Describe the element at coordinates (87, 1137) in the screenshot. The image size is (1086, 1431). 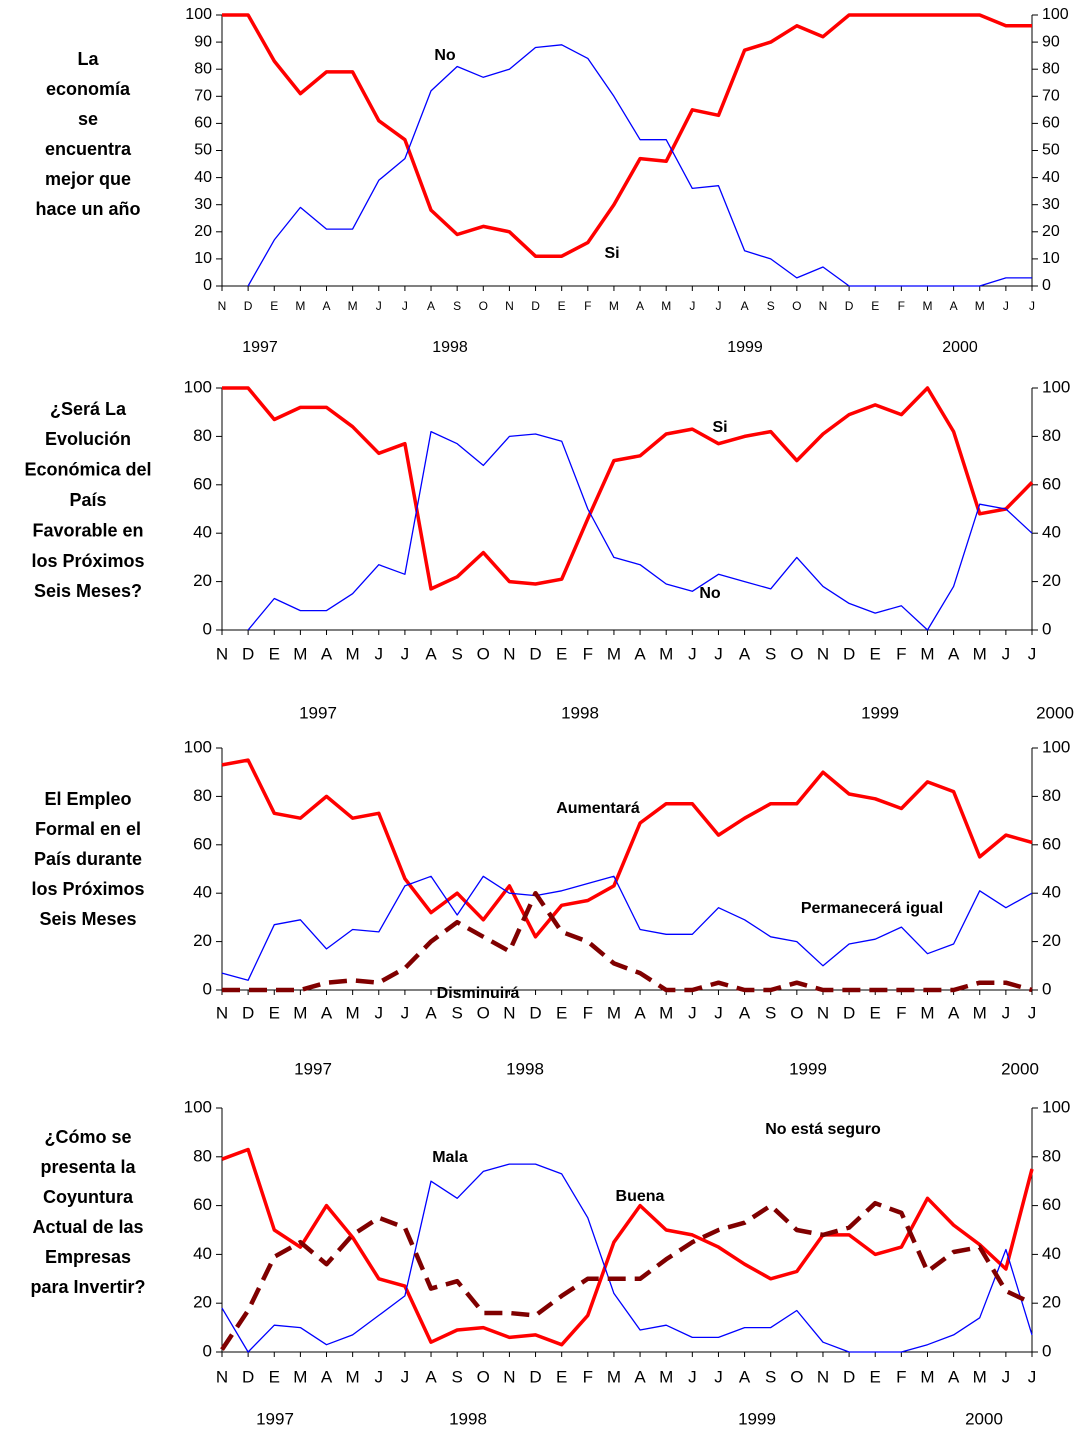
I see `chart-title: ¿Cómo se` at that location.